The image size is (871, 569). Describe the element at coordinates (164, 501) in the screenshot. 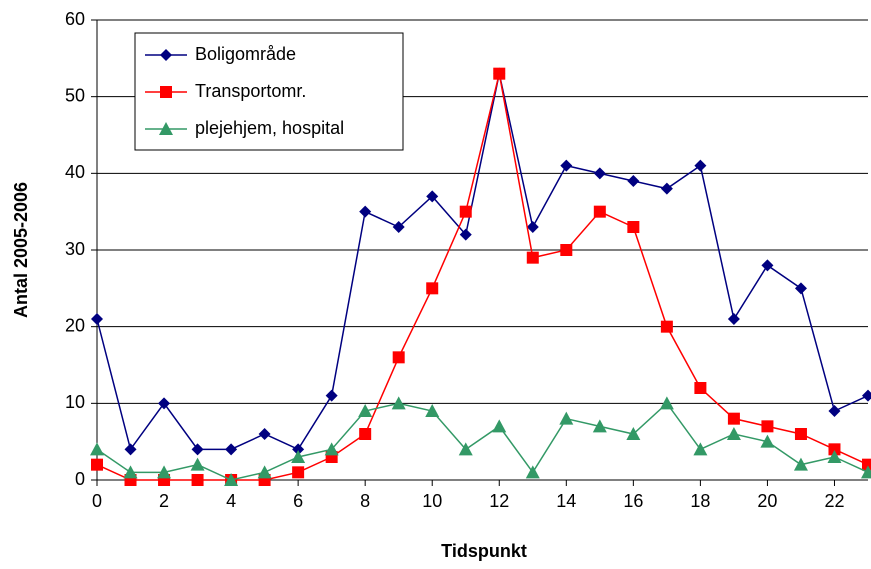

I see `x-tick-label: 2` at that location.